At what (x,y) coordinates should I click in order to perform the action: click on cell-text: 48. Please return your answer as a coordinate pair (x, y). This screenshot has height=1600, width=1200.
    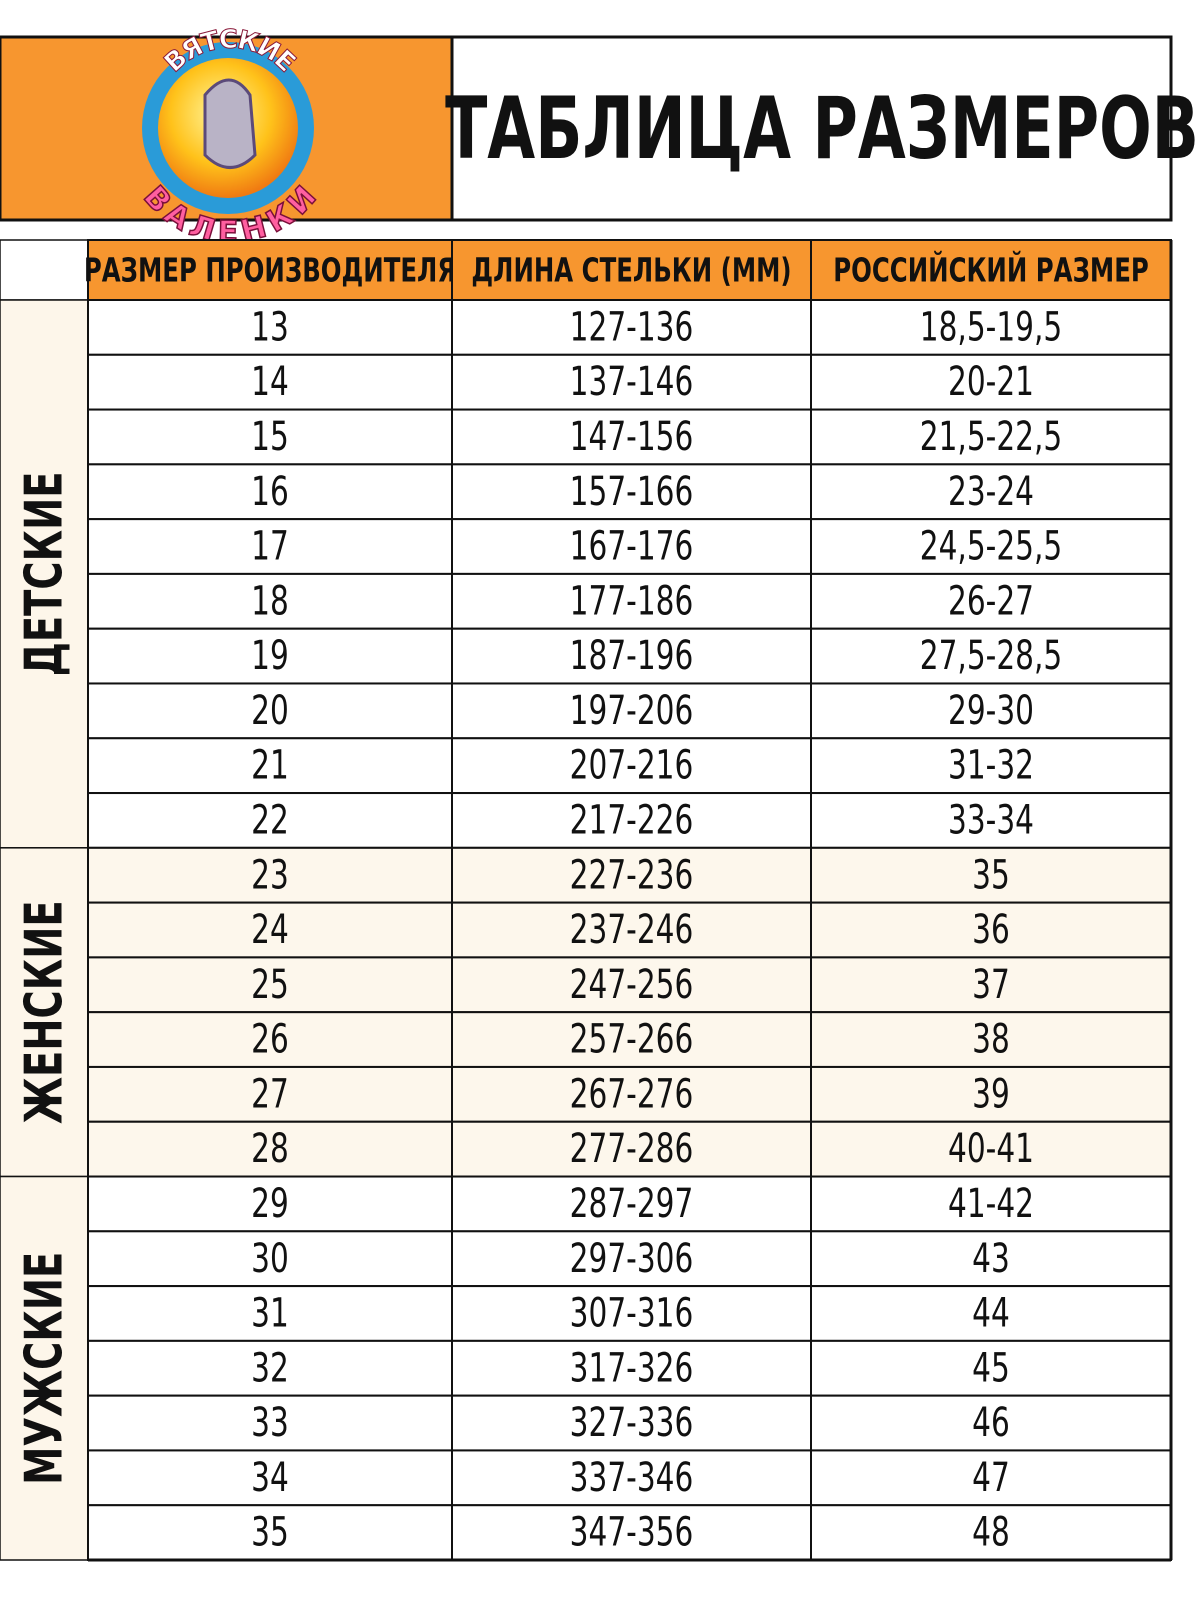
    Looking at the image, I should click on (991, 1532).